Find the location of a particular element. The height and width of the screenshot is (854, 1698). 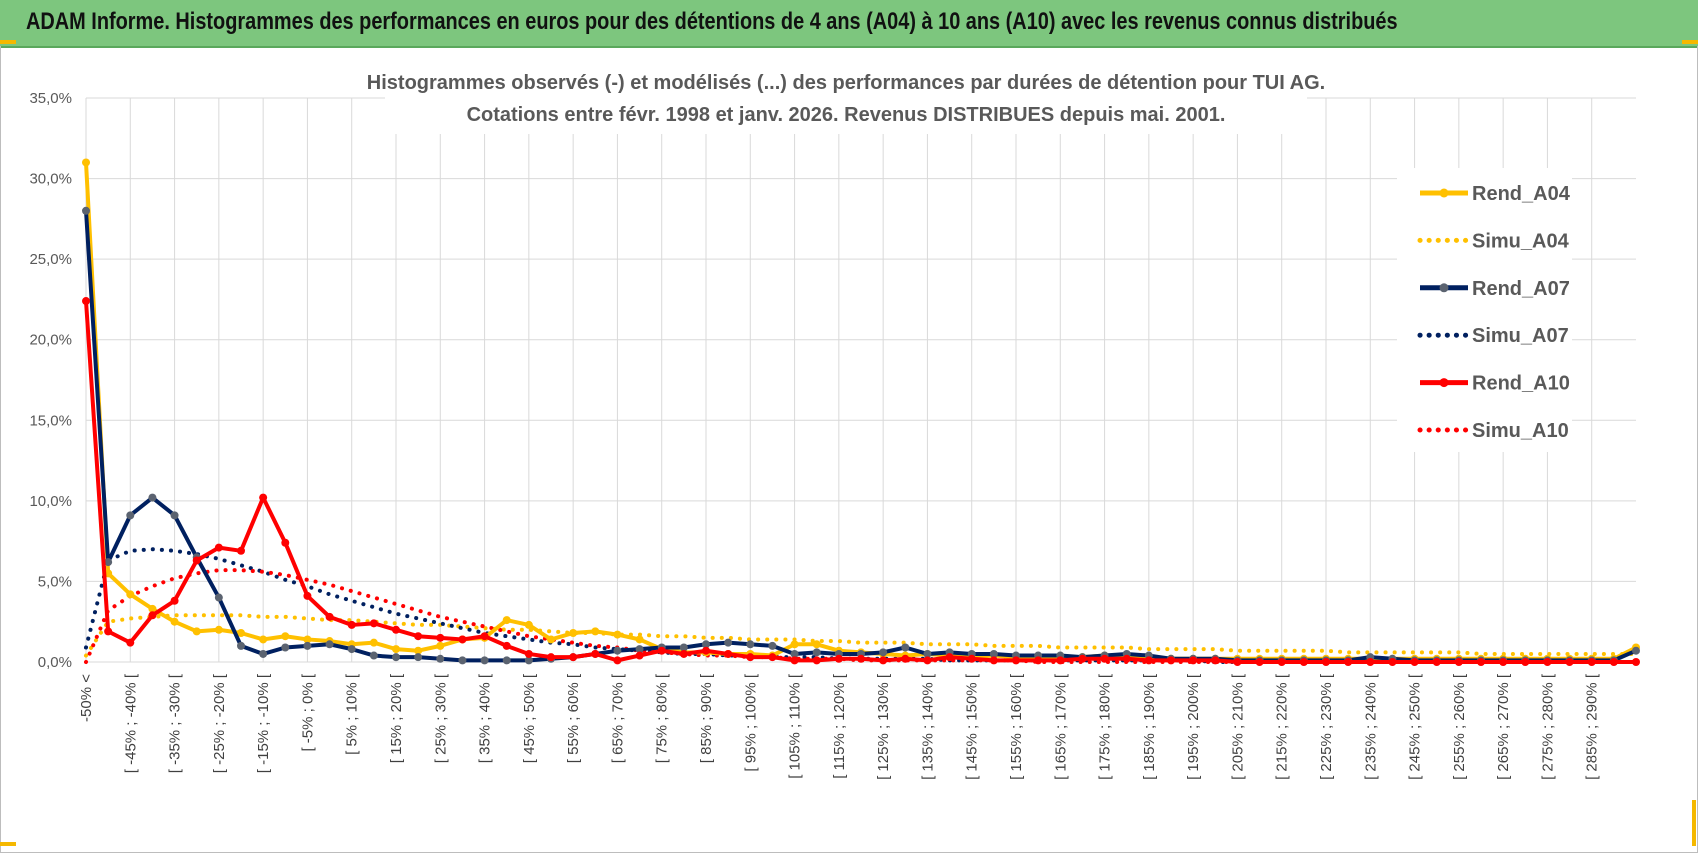

legend-marker-rend-a07 is located at coordinates (1444, 288).